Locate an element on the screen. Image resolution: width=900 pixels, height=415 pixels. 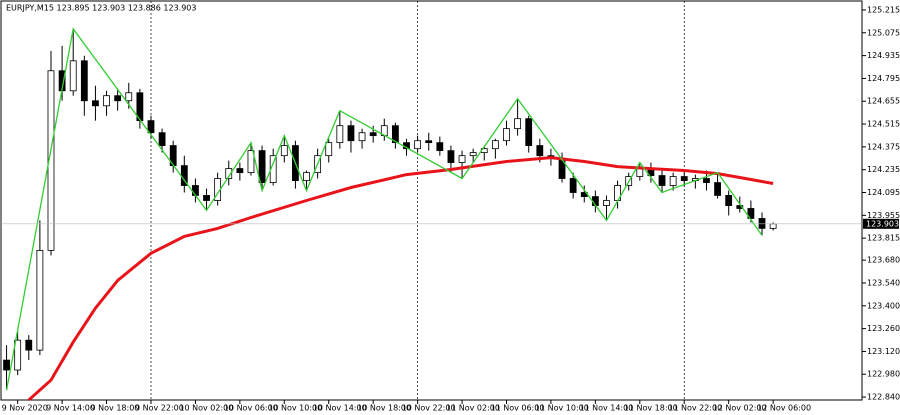
y-tick-label: 124.095 is located at coordinates (883, 192).